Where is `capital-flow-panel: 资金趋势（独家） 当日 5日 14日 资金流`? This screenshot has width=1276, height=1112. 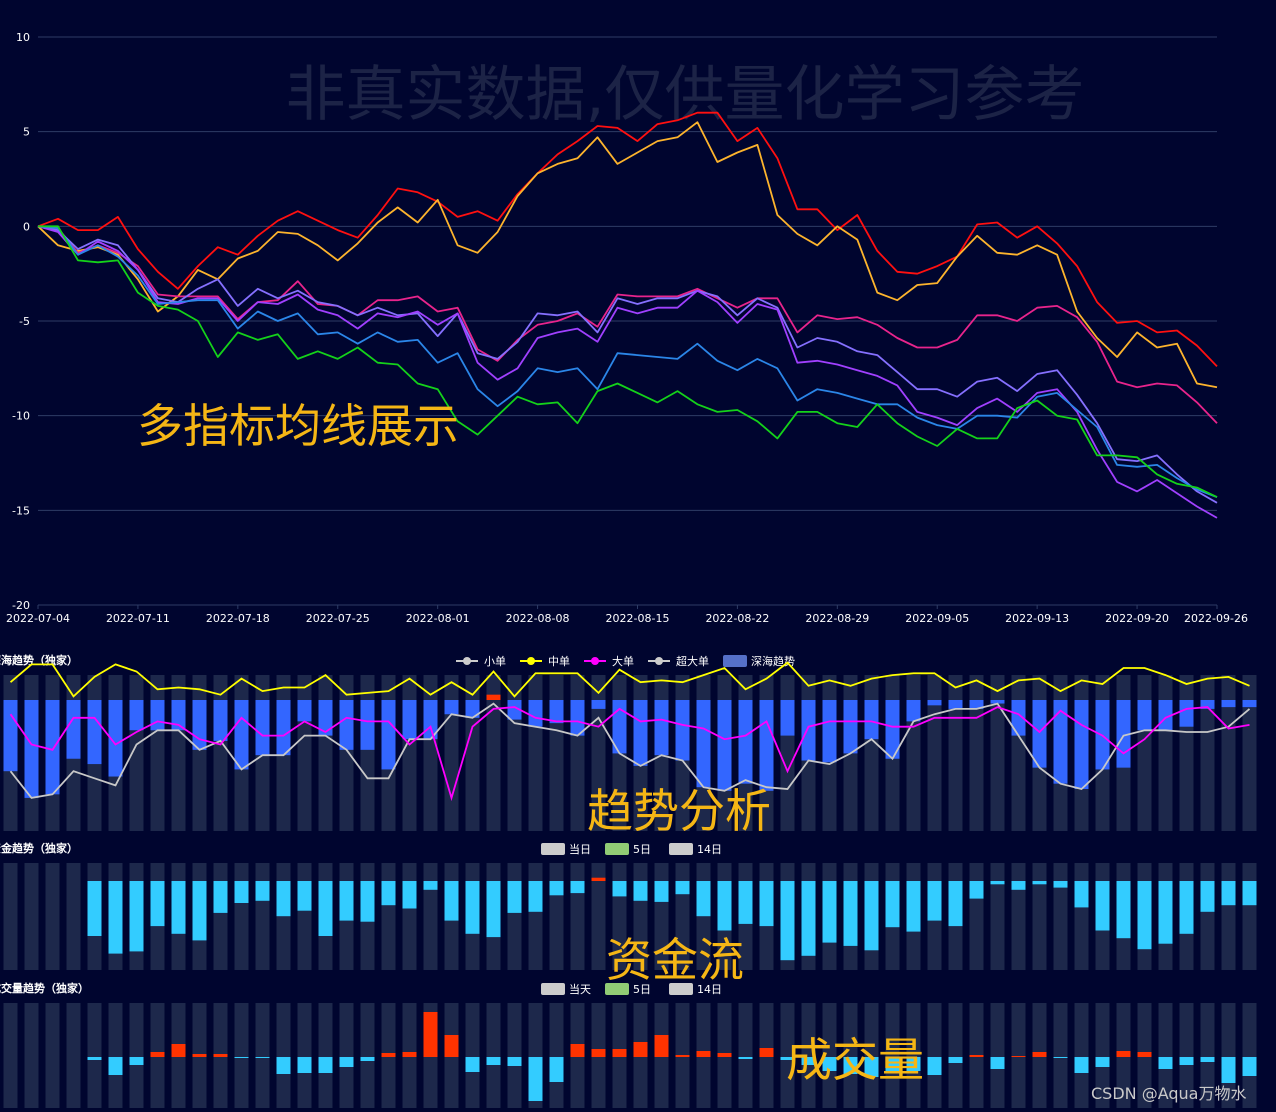 capital-flow-panel: 资金趋势（独家） 当日 5日 14日 资金流 is located at coordinates (628, 914).